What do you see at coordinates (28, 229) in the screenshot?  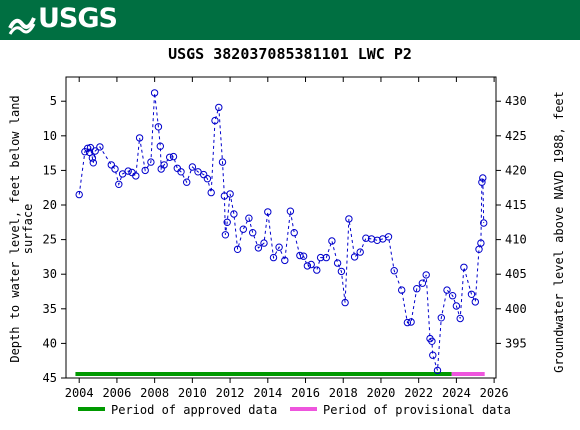 I see `y-axis-label-line-2: surface` at bounding box center [28, 229].